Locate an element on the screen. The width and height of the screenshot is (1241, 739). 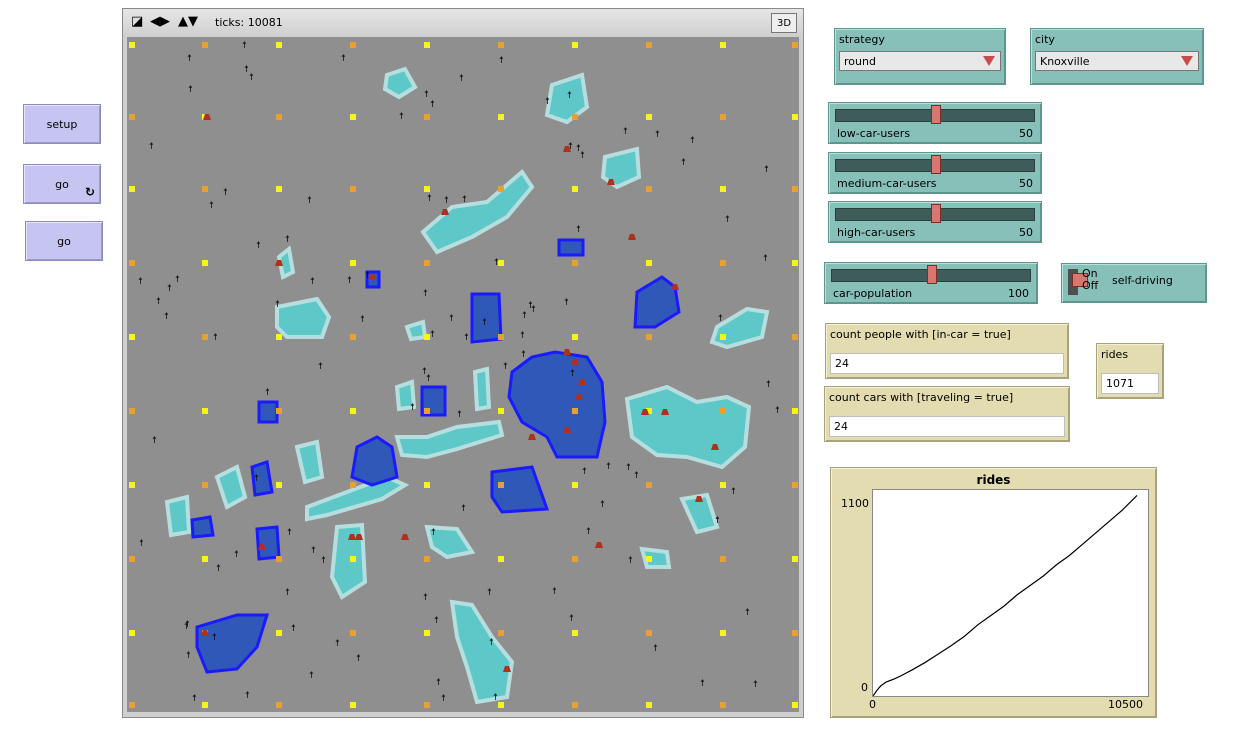
city-chooser: city Knoxville is located at coordinates (1117, 56).